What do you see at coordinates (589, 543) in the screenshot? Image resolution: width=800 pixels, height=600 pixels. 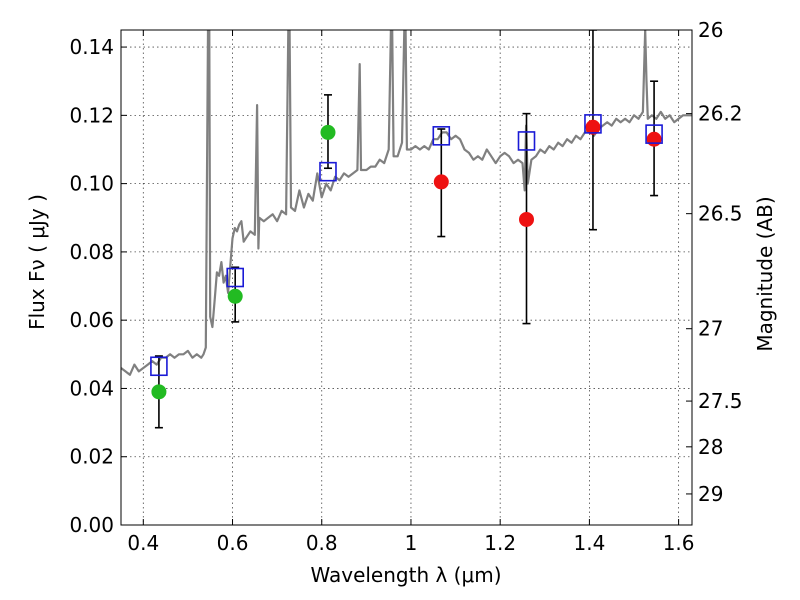 I see `x-tick-label: 1.4` at bounding box center [589, 543].